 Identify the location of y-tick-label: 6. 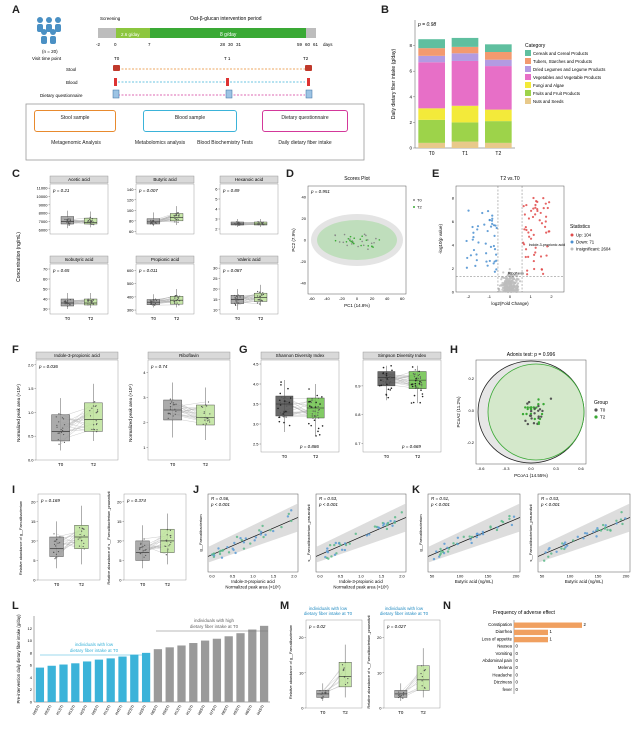
(216, 189).